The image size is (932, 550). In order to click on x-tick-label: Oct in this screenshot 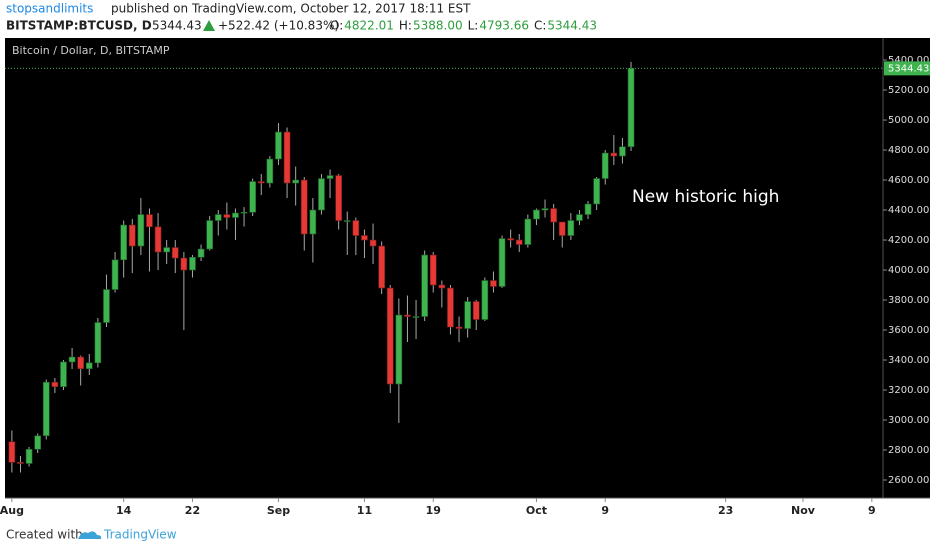, I will do `click(536, 510)`.